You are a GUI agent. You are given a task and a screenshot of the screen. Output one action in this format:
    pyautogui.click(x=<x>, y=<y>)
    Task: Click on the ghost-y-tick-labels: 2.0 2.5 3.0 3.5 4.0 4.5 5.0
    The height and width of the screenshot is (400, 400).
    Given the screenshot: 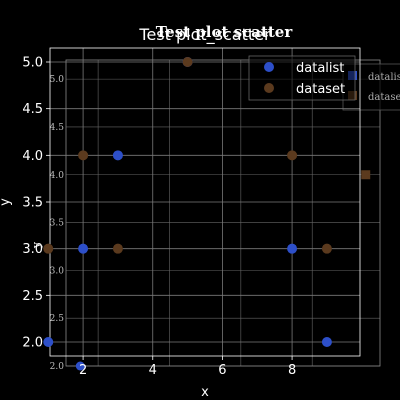 What is the action you would take?
    pyautogui.click(x=57, y=223)
    